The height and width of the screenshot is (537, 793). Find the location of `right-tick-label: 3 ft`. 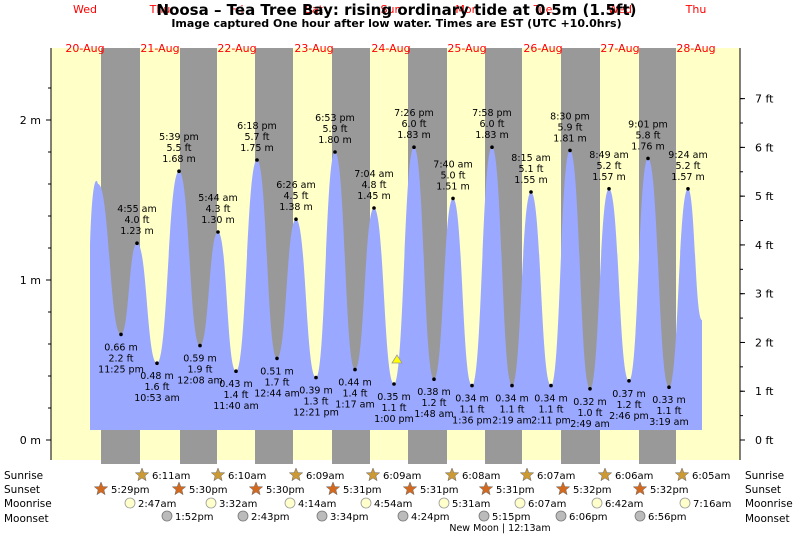

right-tick-label: 3 ft is located at coordinates (764, 294).